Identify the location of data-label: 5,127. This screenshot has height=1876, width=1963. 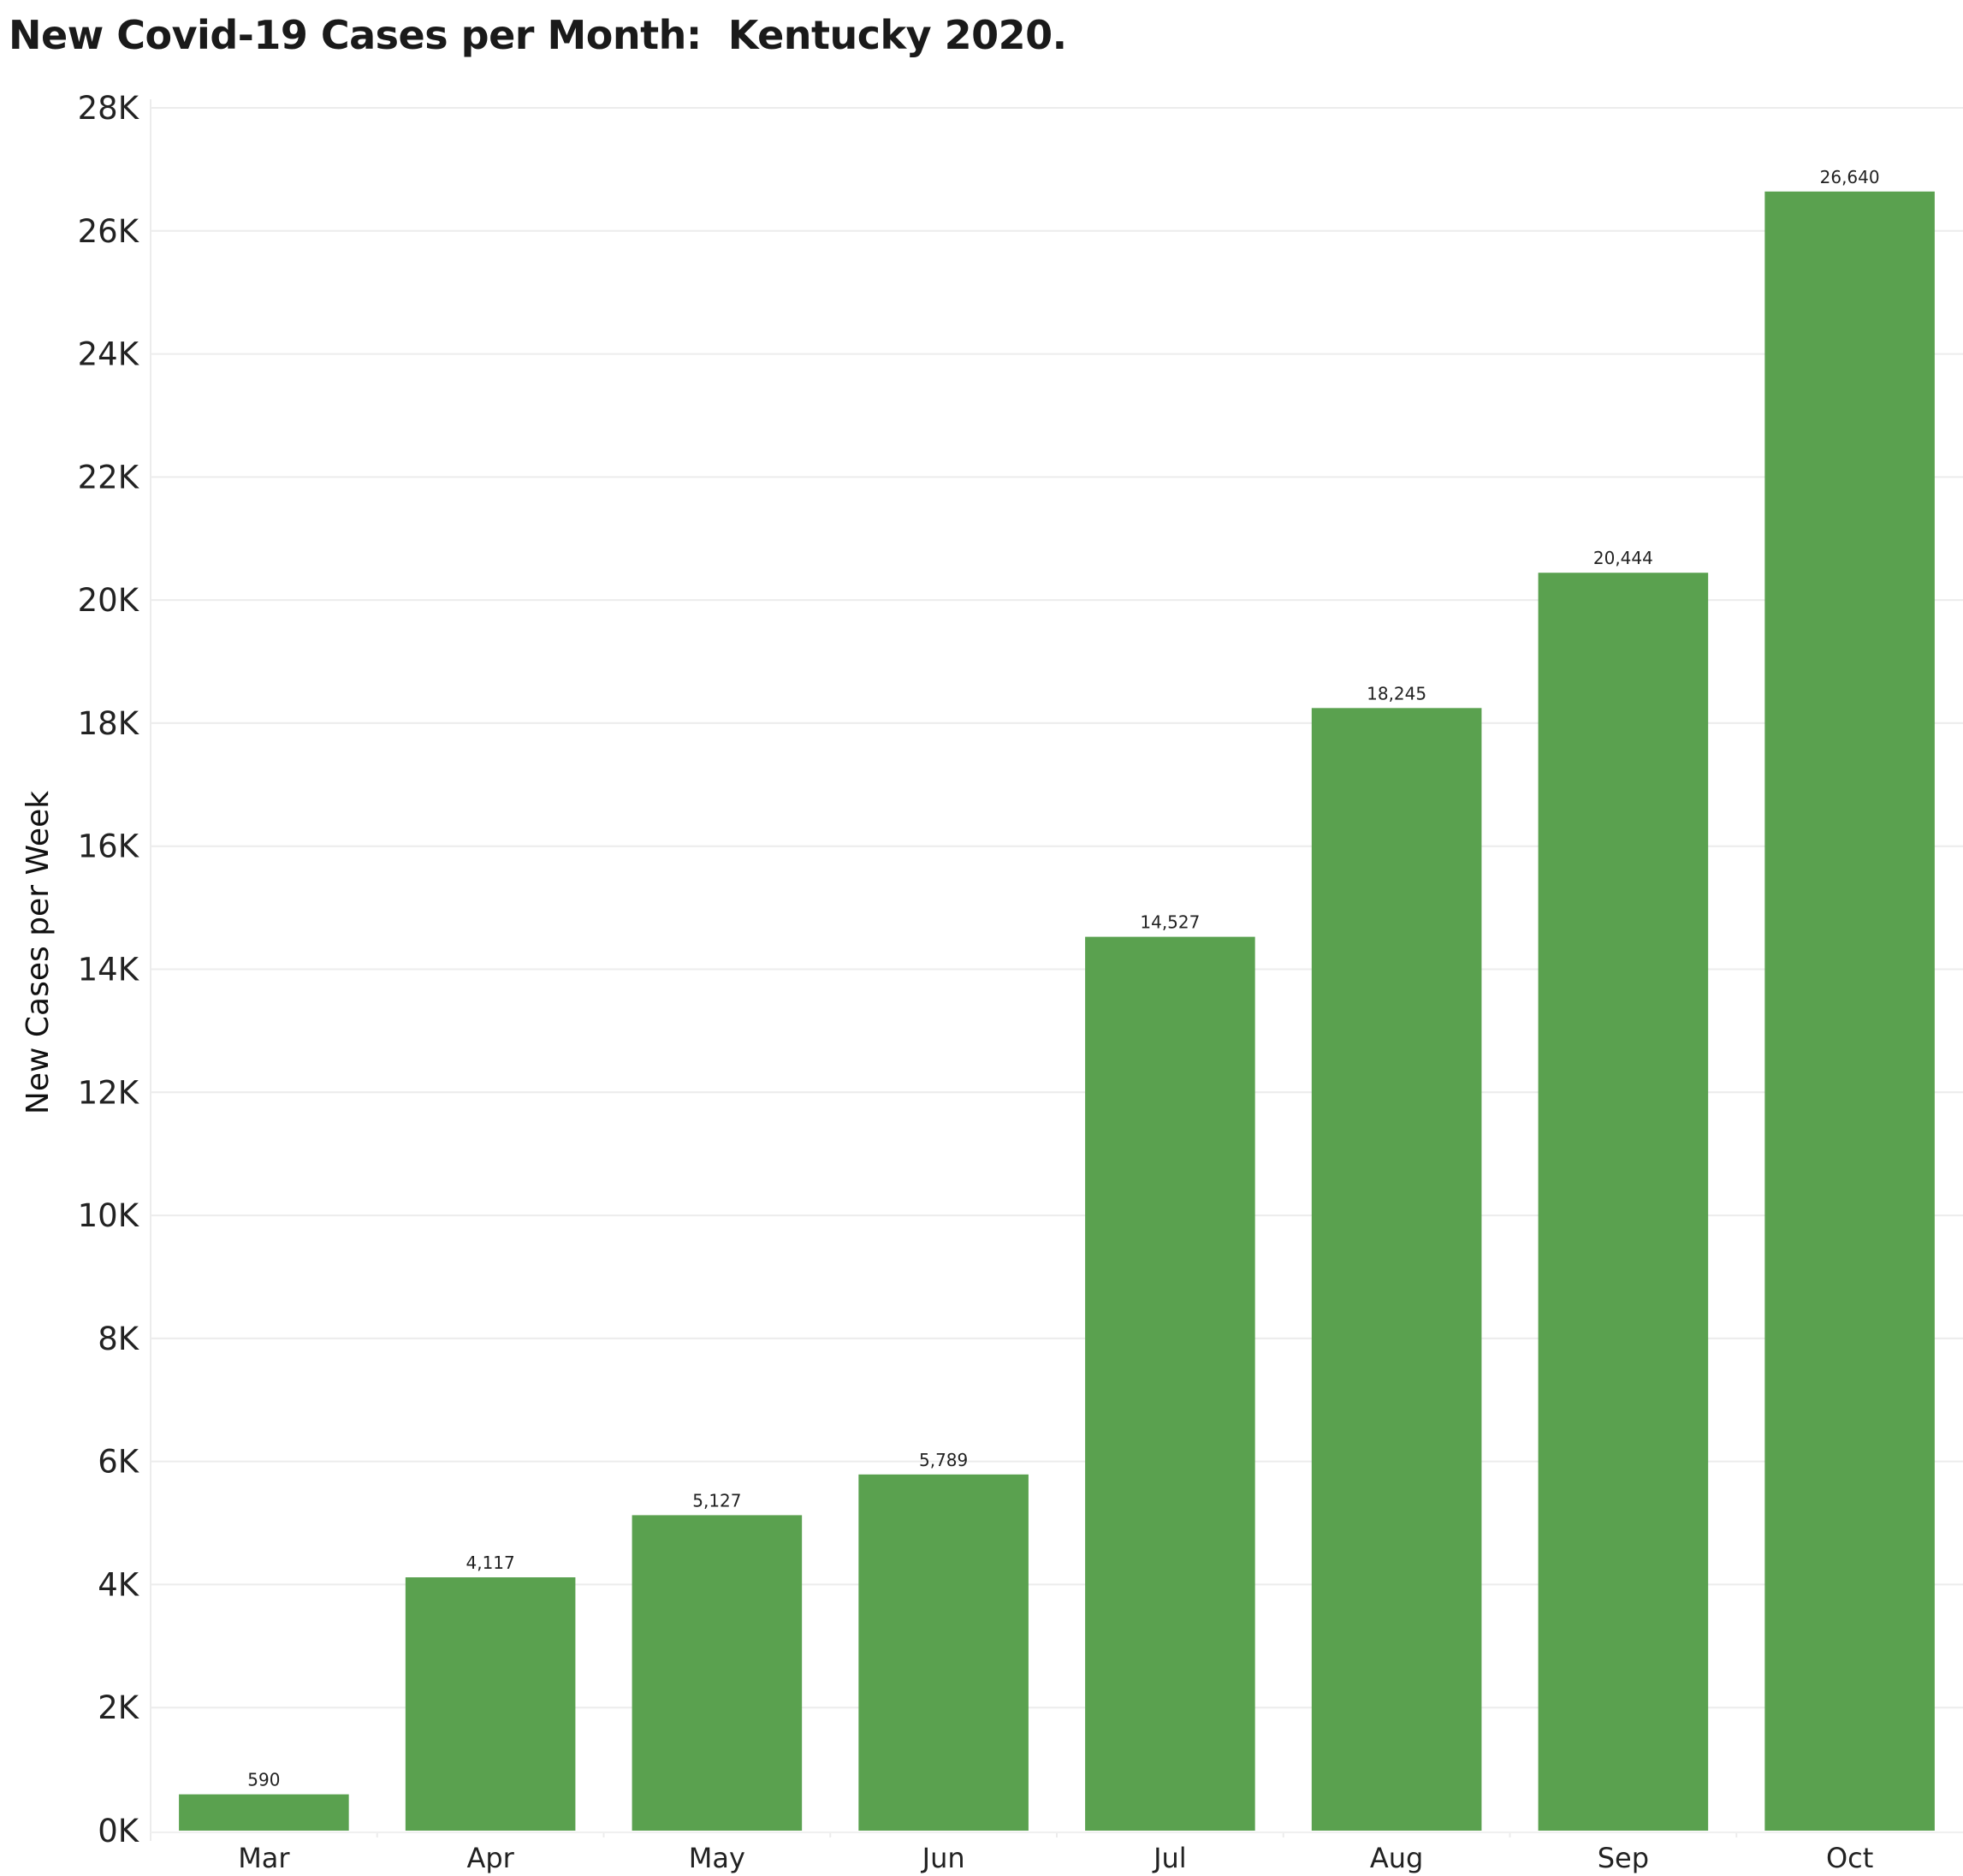
(716, 1500).